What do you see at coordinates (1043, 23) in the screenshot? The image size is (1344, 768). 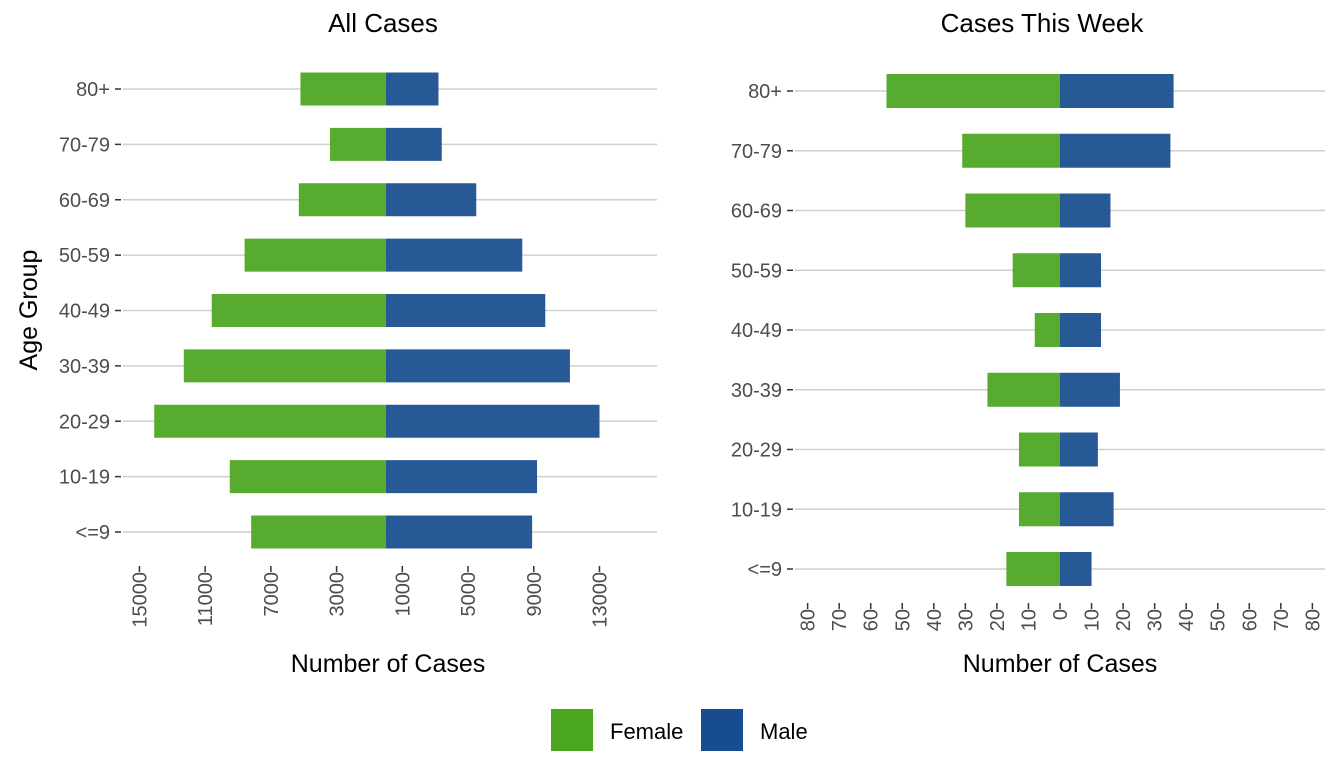 I see `chart-title-cases-this-week: Cases This Week` at bounding box center [1043, 23].